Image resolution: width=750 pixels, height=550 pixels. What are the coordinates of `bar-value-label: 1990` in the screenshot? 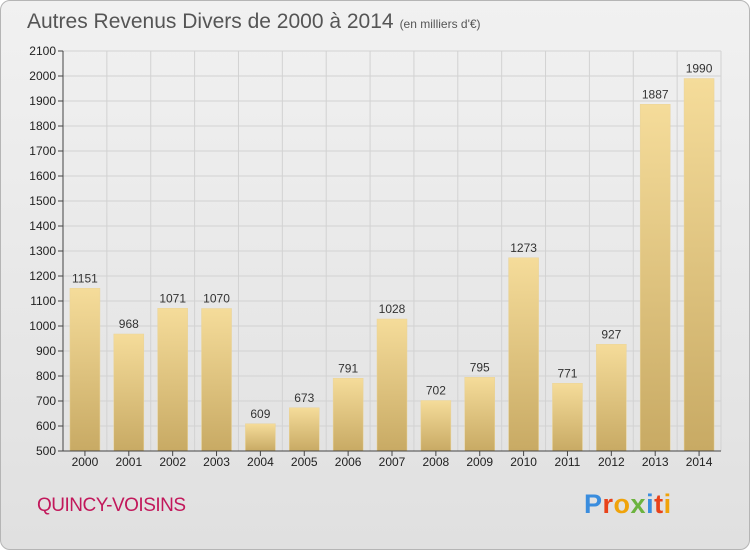 It's located at (699, 69).